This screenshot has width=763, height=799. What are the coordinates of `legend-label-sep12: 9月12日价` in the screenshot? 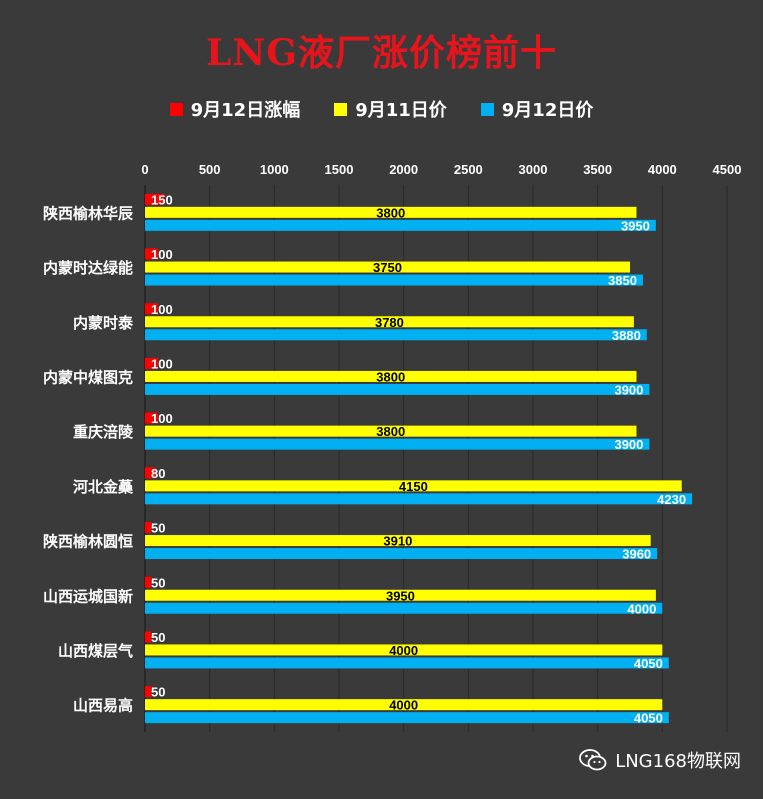 It's located at (547, 110).